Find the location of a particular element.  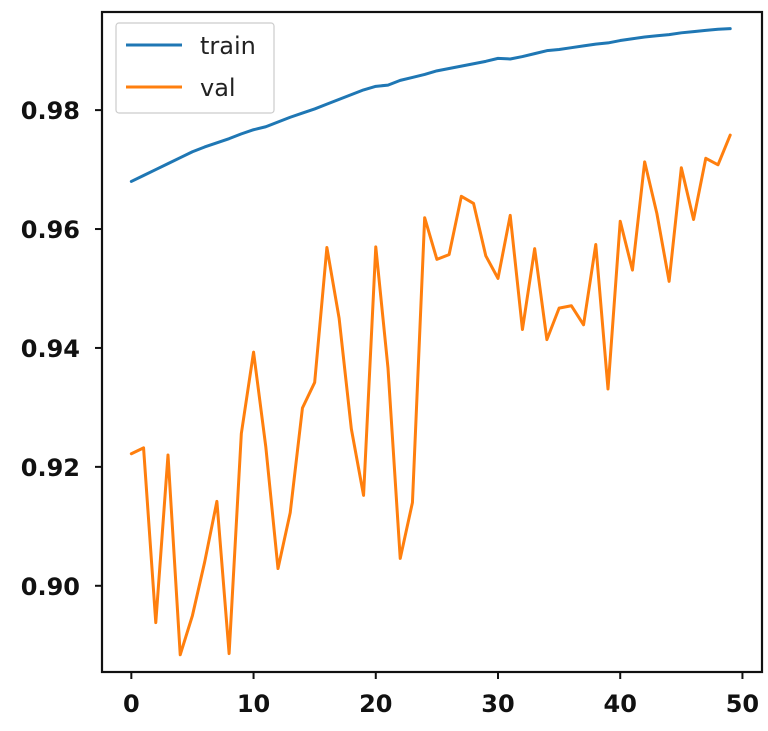

x-axis: 0 10 20 30 40 50 is located at coordinates (441, 695).